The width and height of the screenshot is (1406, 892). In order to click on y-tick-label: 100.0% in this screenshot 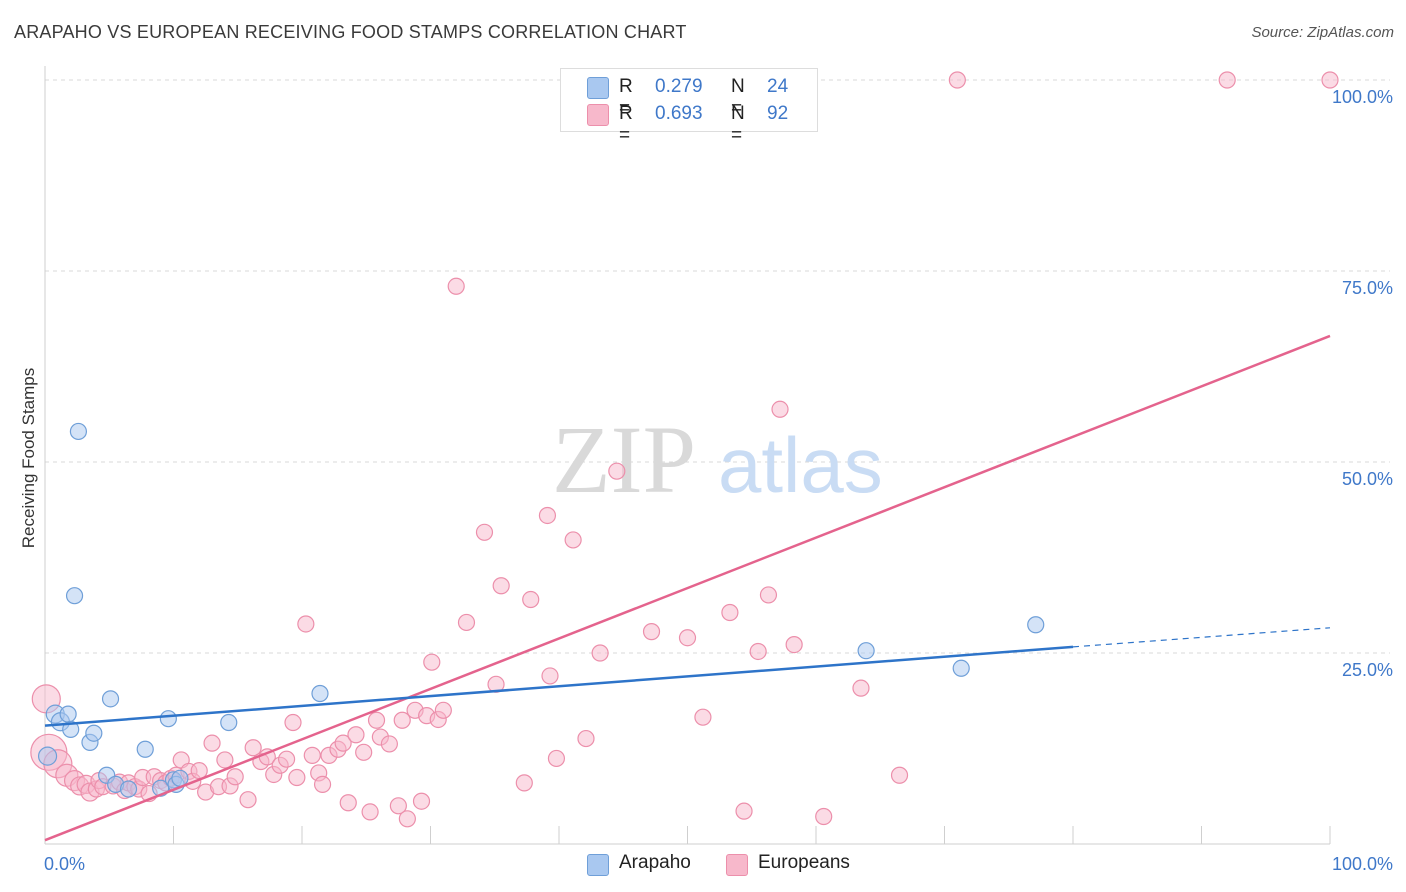, I will do `click(1362, 97)`.